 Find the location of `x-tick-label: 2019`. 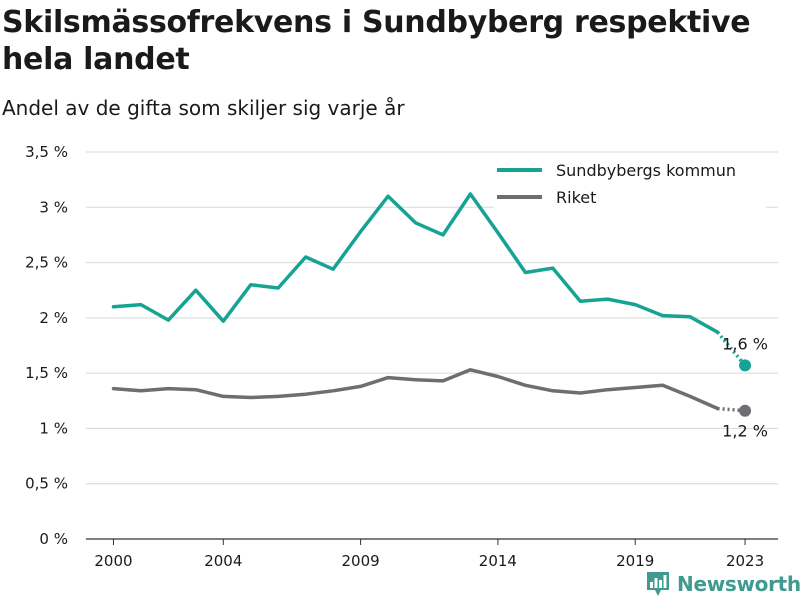

x-tick-label: 2019 is located at coordinates (635, 561).